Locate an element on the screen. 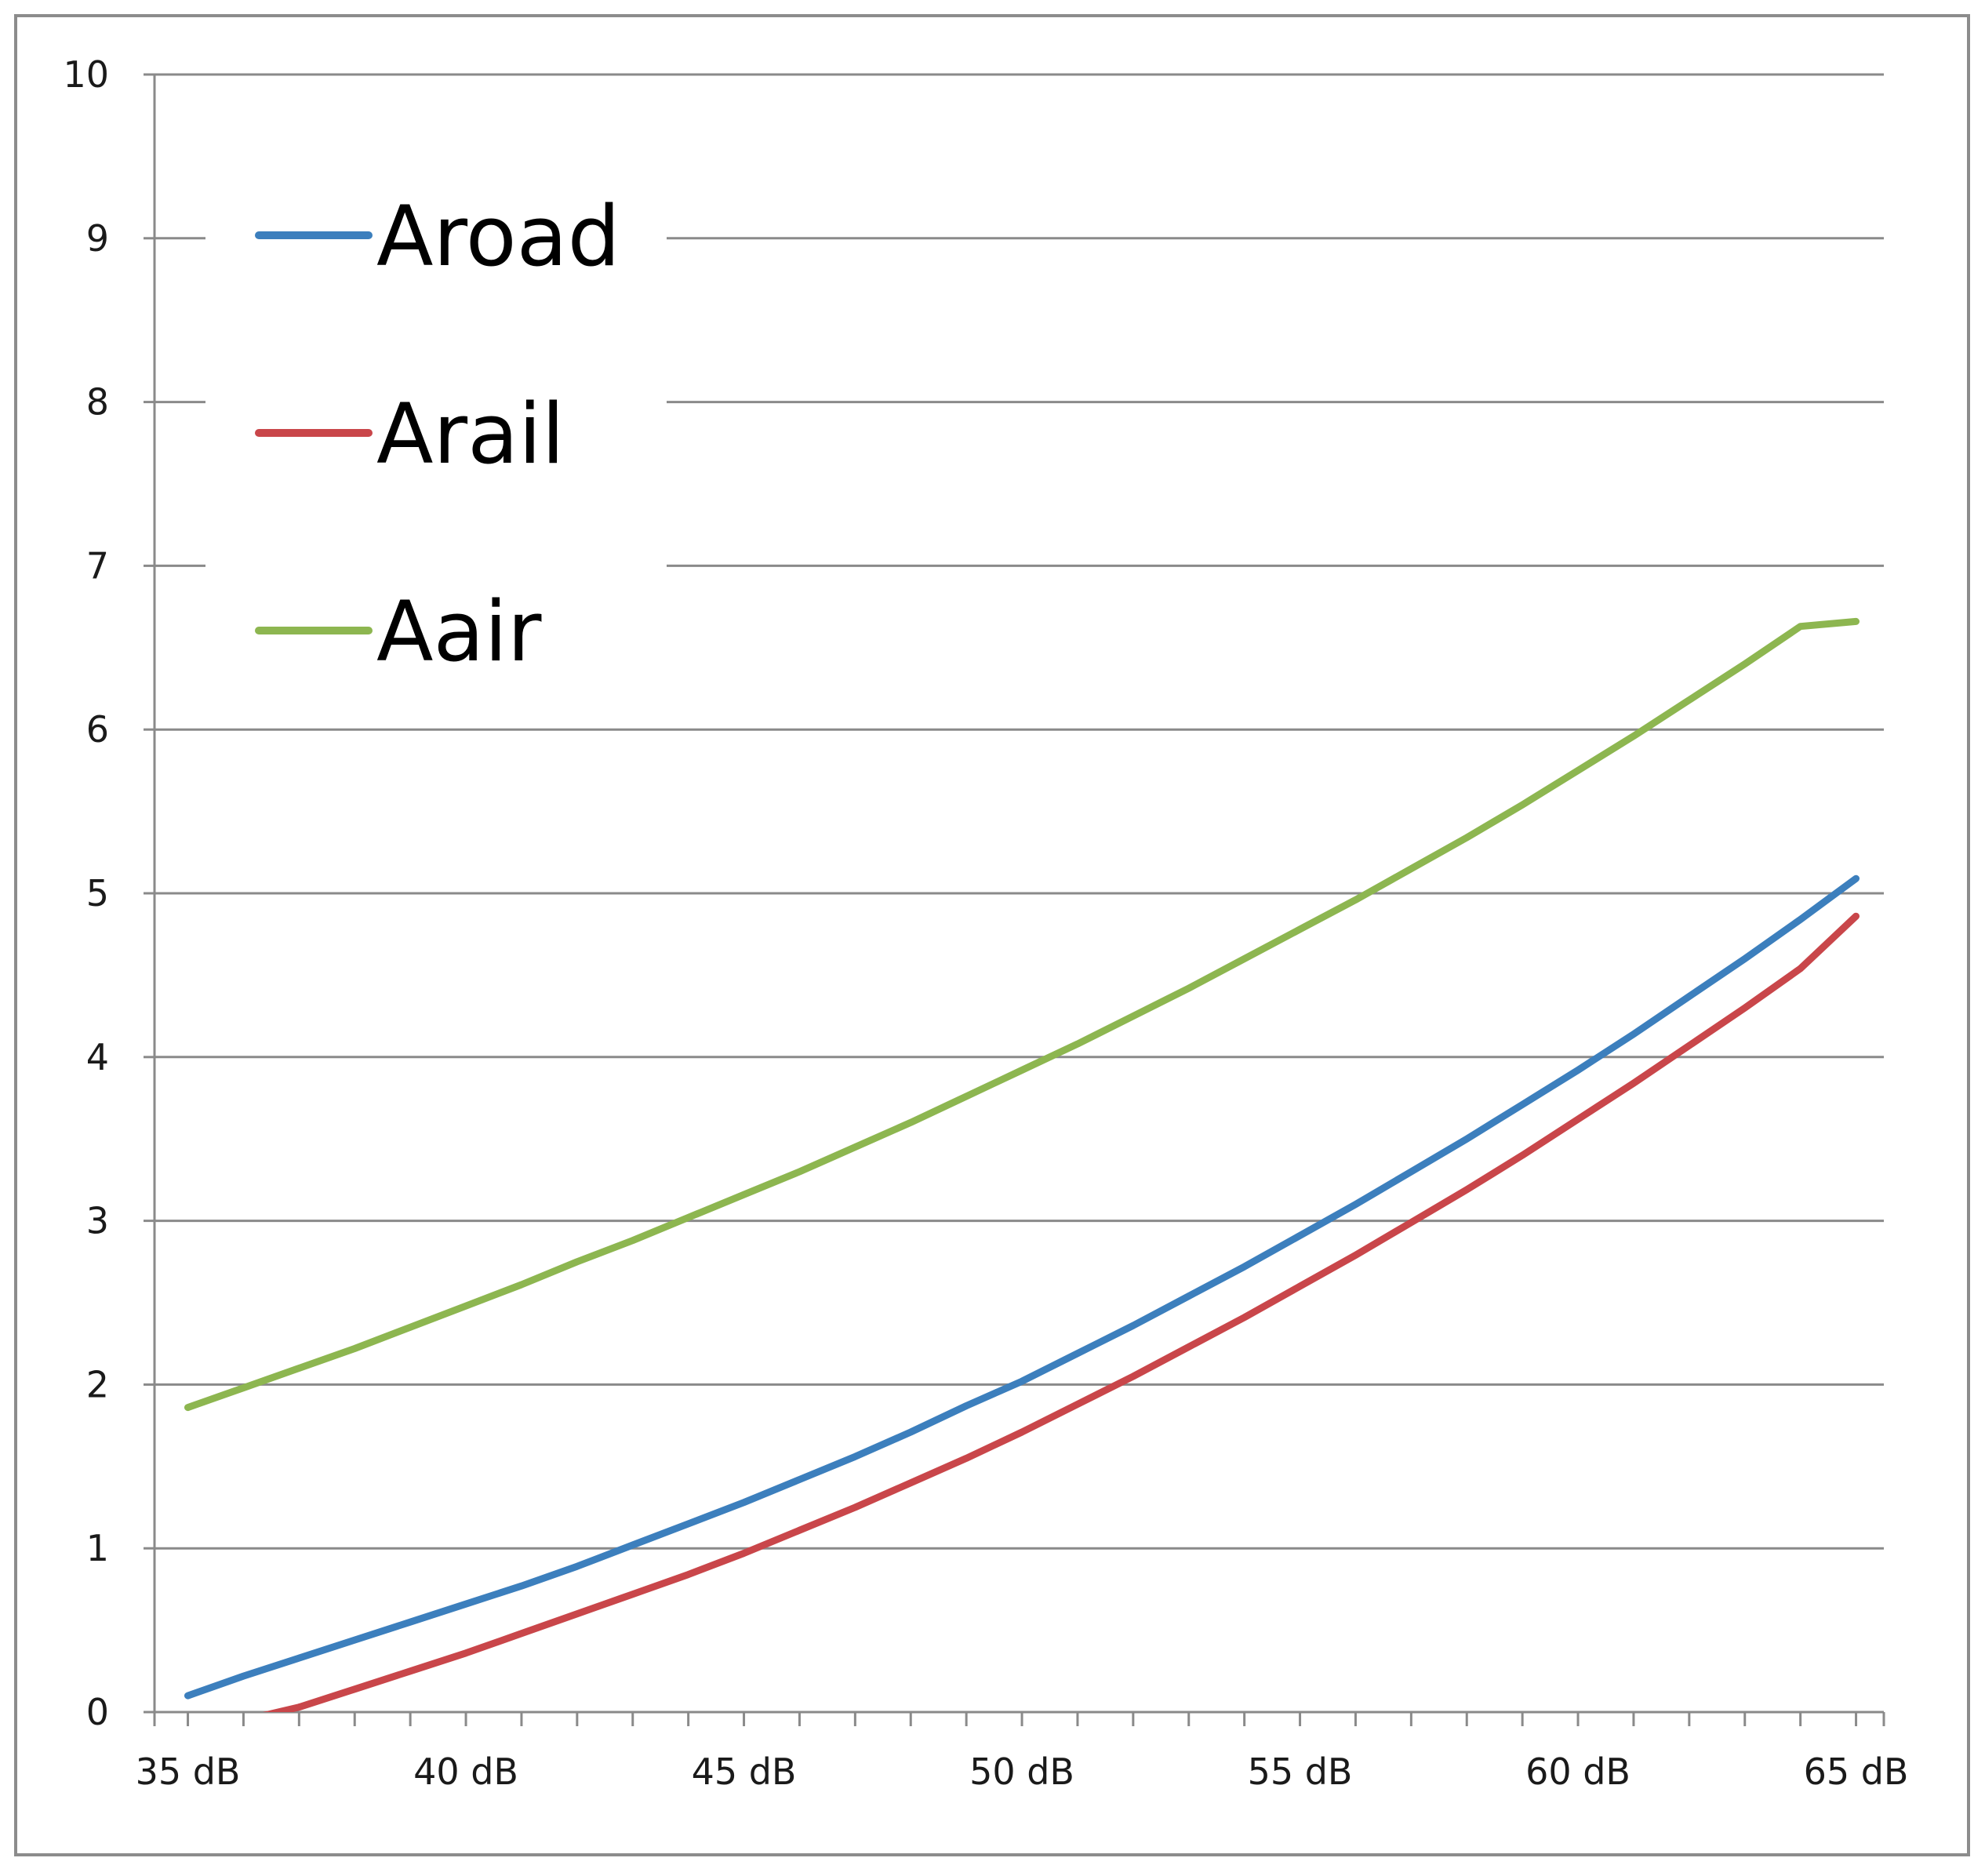  legend: Aroad Arail Aair is located at coordinates (436, 431).